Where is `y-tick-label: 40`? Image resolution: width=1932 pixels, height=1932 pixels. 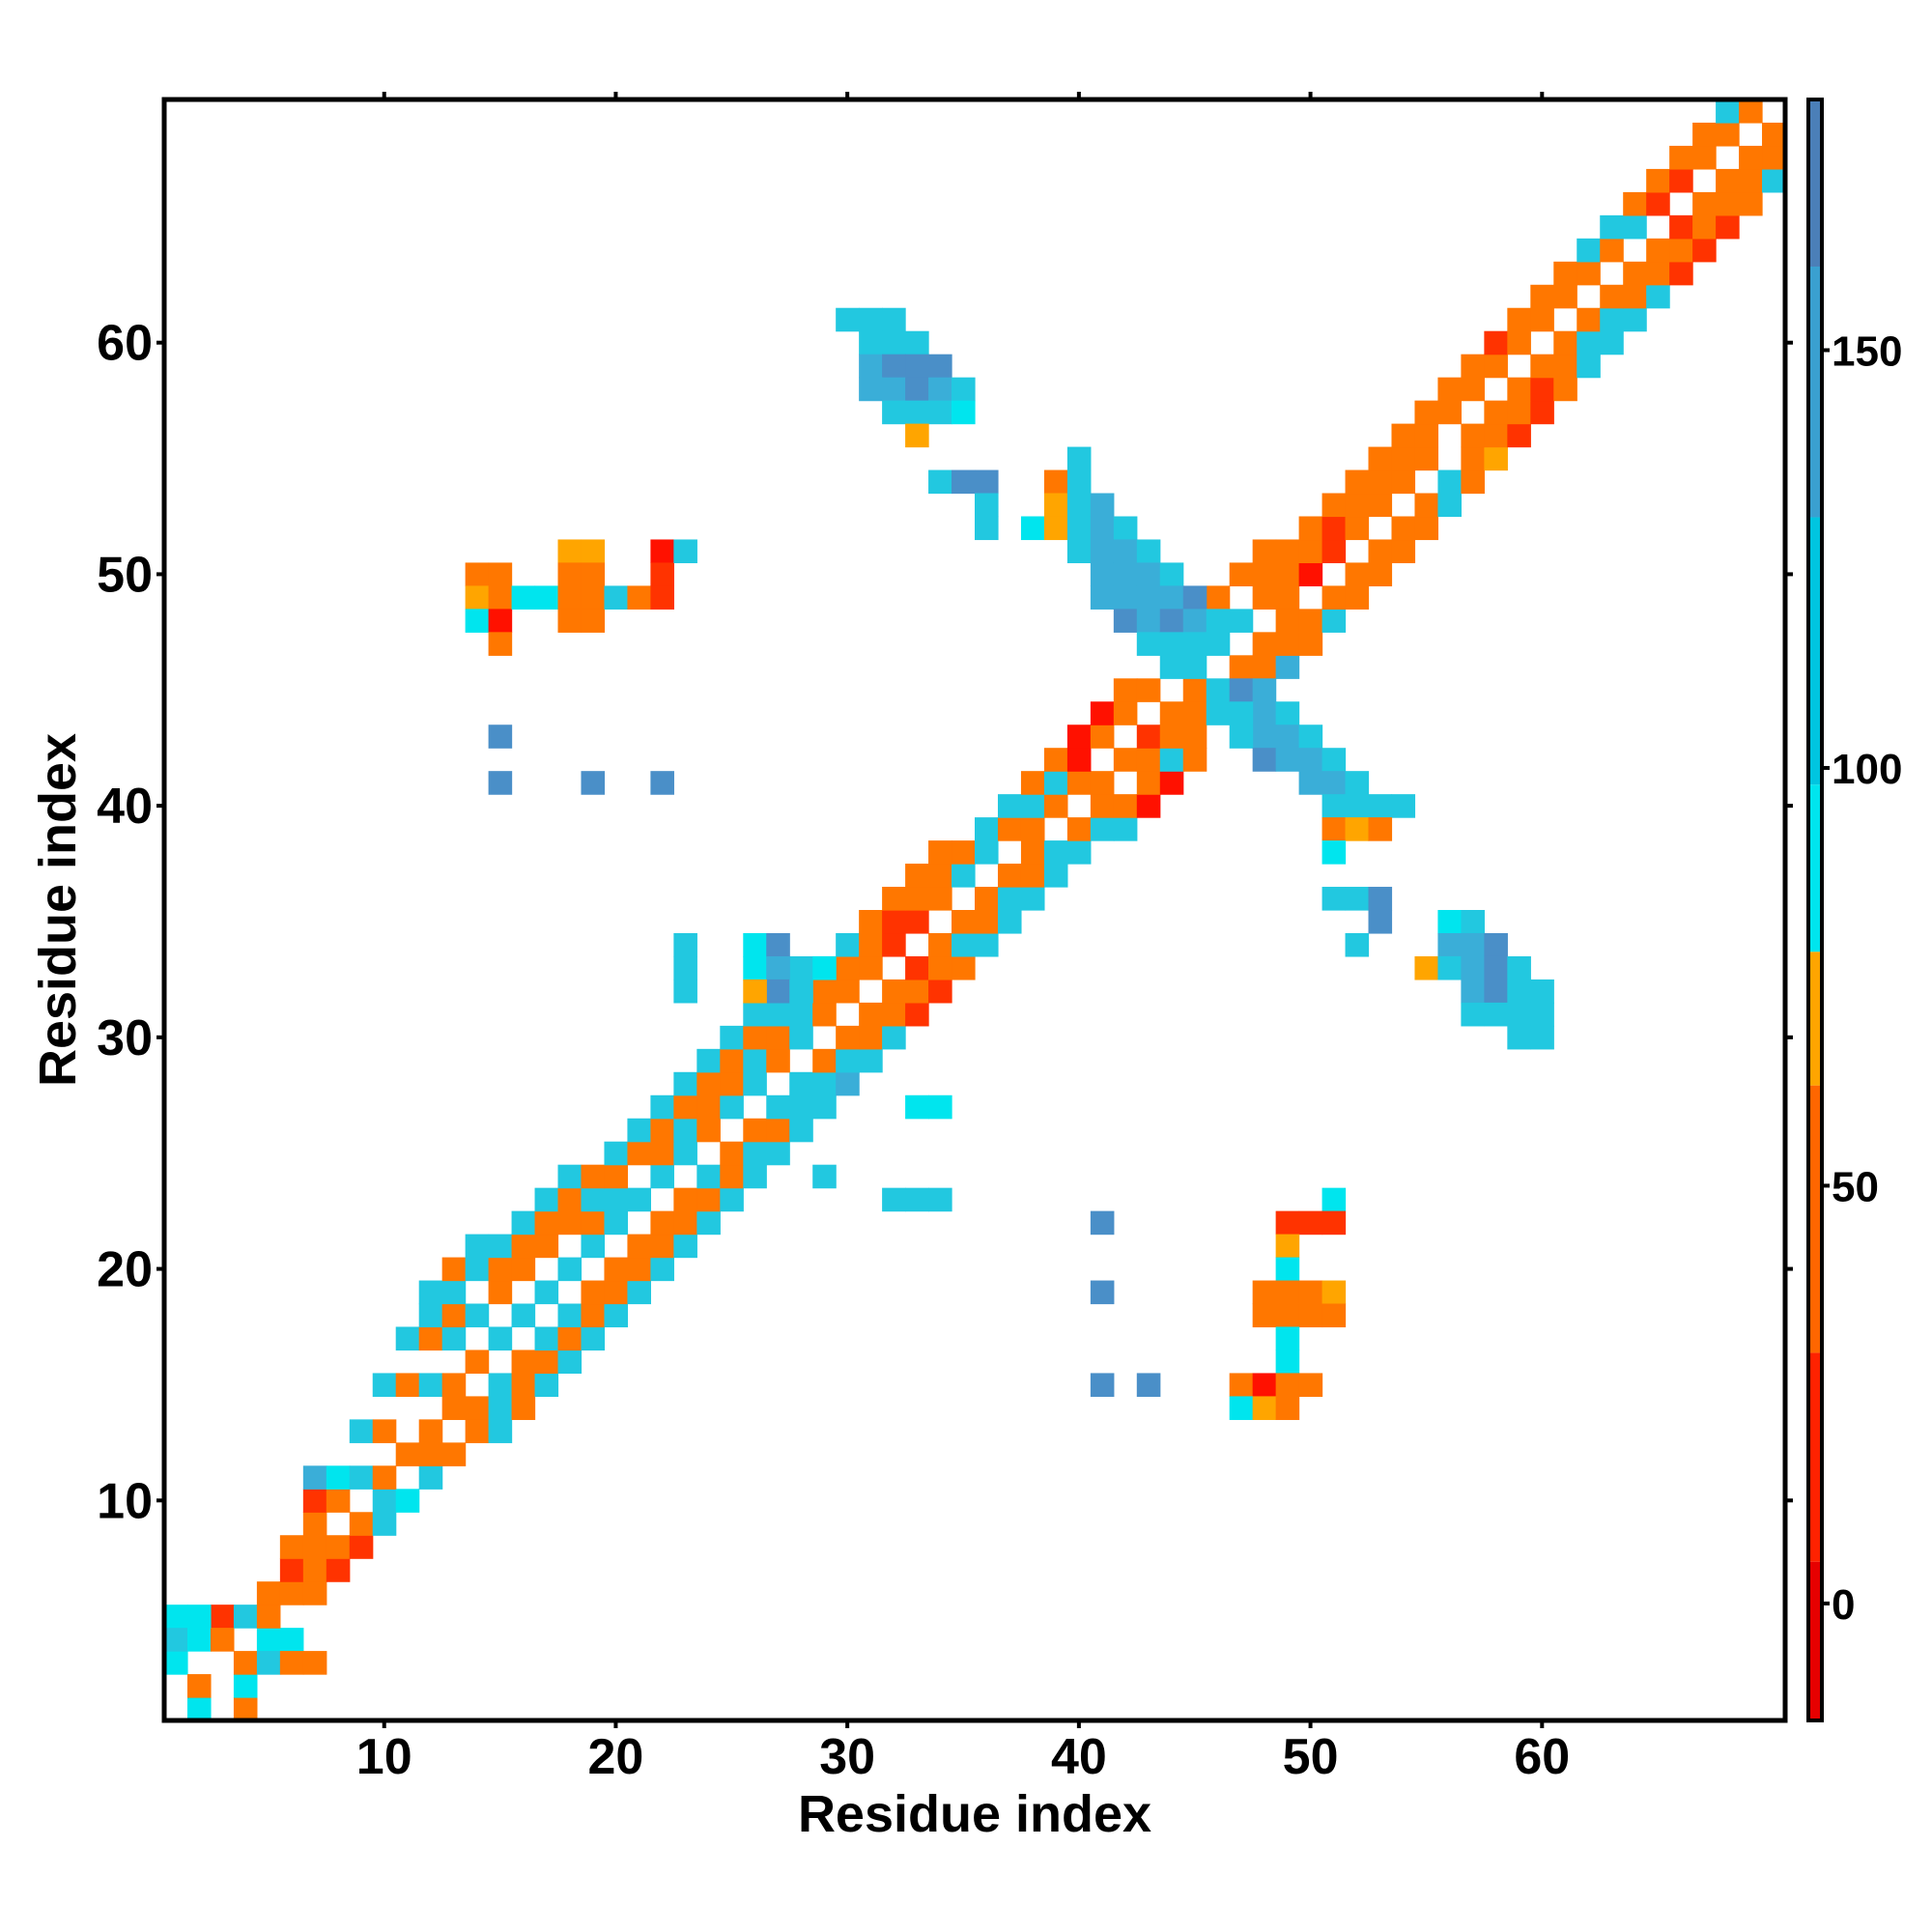
y-tick-label: 40 is located at coordinates (125, 807).